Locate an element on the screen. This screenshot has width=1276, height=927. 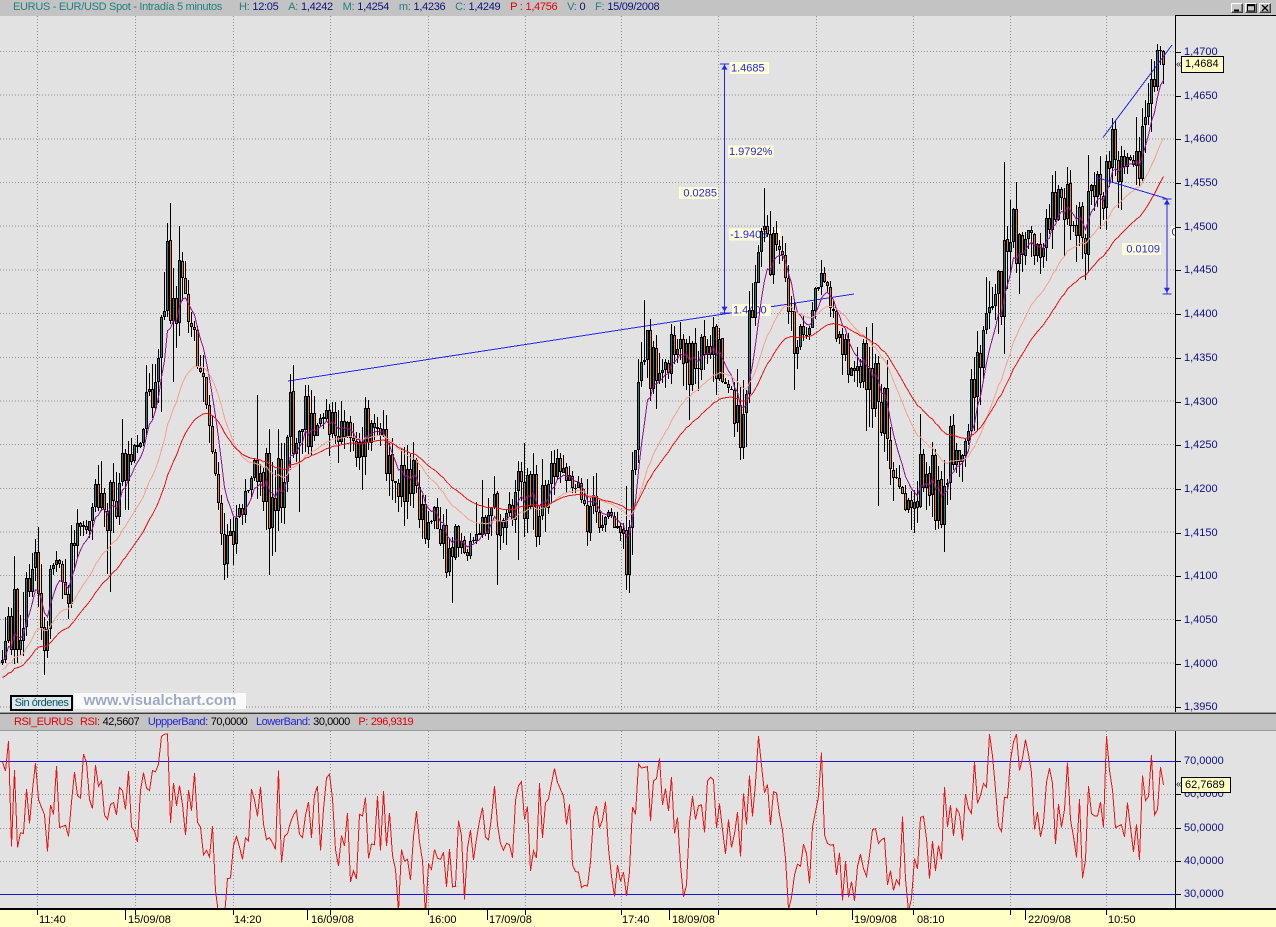
quote-value-v: 0 is located at coordinates (582, 7).